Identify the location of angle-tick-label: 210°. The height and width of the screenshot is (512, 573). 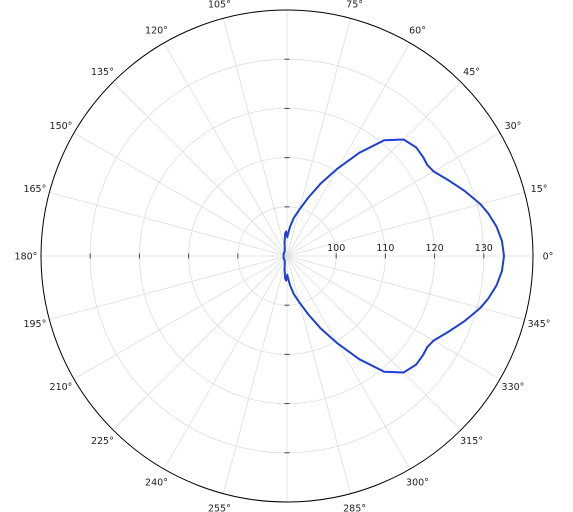
(61, 387).